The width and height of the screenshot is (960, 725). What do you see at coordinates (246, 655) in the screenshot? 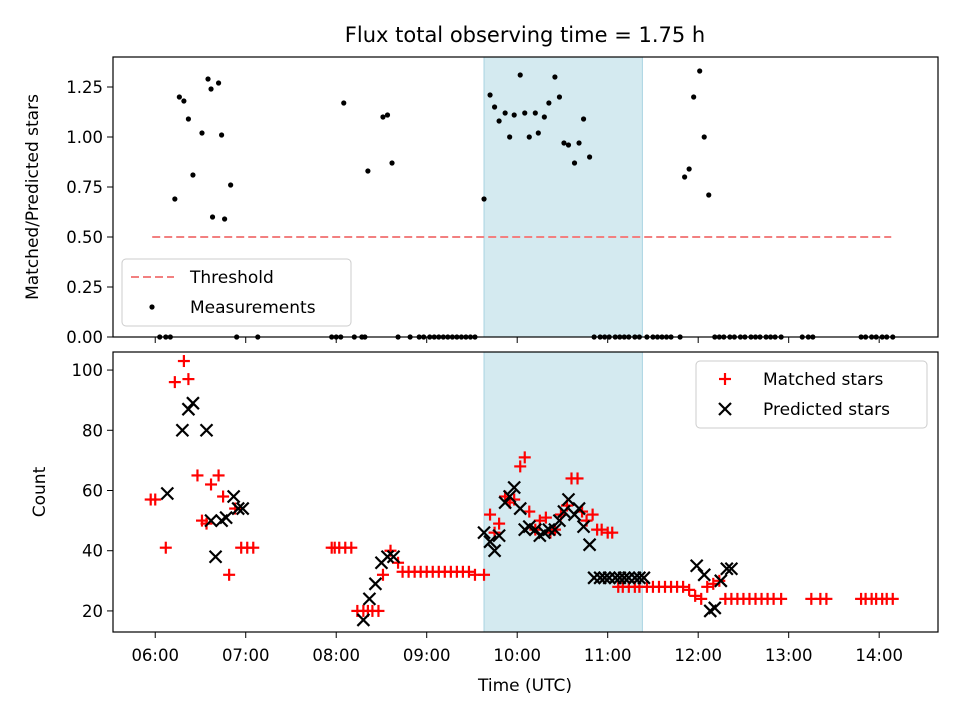
I see `x-tick-label: 07:00` at bounding box center [246, 655].